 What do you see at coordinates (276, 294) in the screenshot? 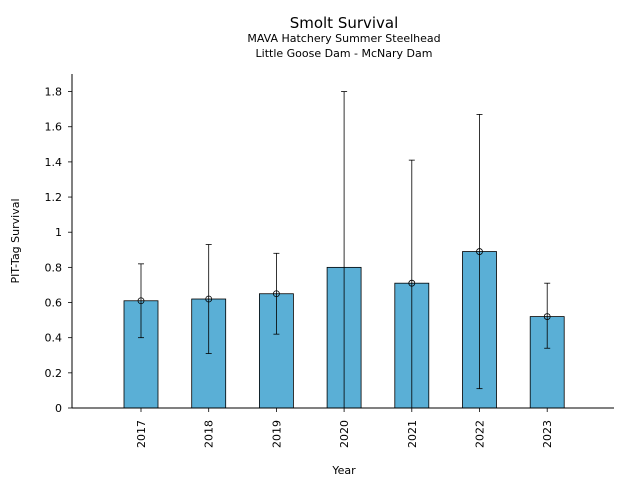
I see `point-marker-2019` at bounding box center [276, 294].